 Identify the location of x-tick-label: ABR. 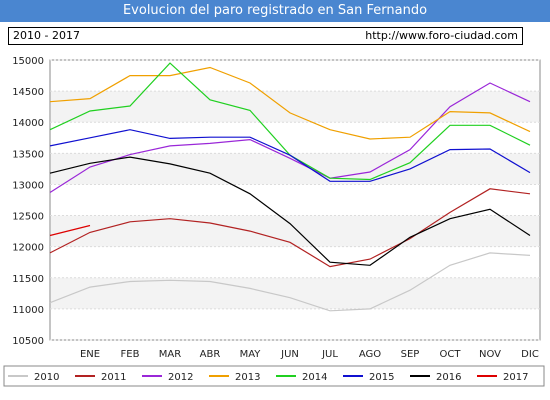
(210, 354).